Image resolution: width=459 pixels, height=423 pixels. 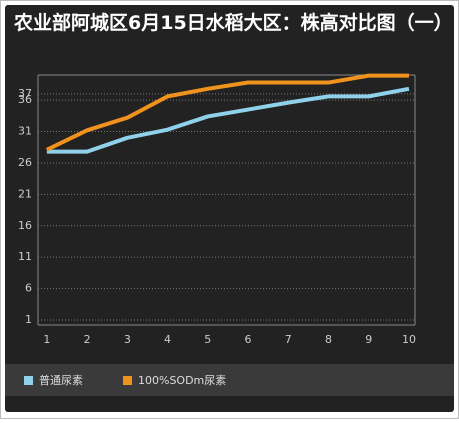 I want to click on chart-title: 农业部阿城区6月15日水稻大区：株高对比图（一）, so click(x=229, y=23).